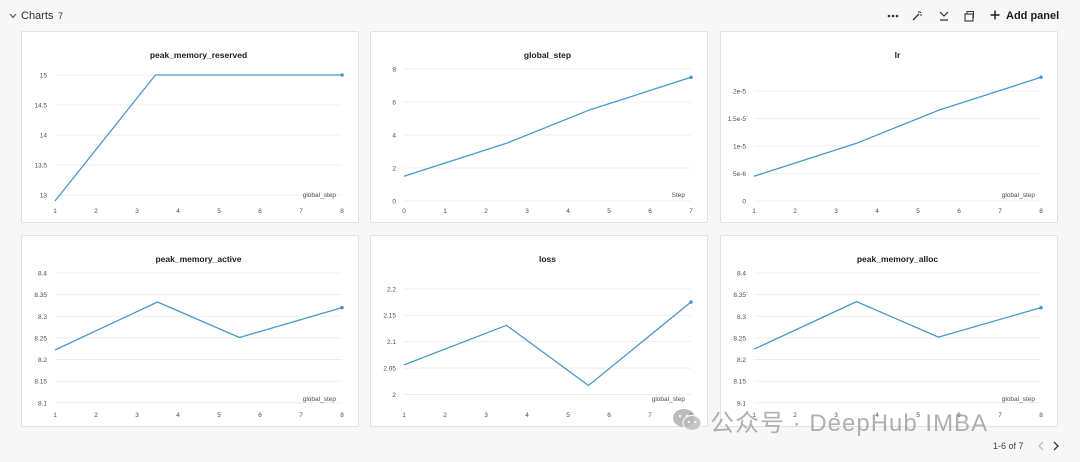 This screenshot has width=1080, height=462. Describe the element at coordinates (741, 360) in the screenshot. I see `y-tick-label: 8.2` at that location.